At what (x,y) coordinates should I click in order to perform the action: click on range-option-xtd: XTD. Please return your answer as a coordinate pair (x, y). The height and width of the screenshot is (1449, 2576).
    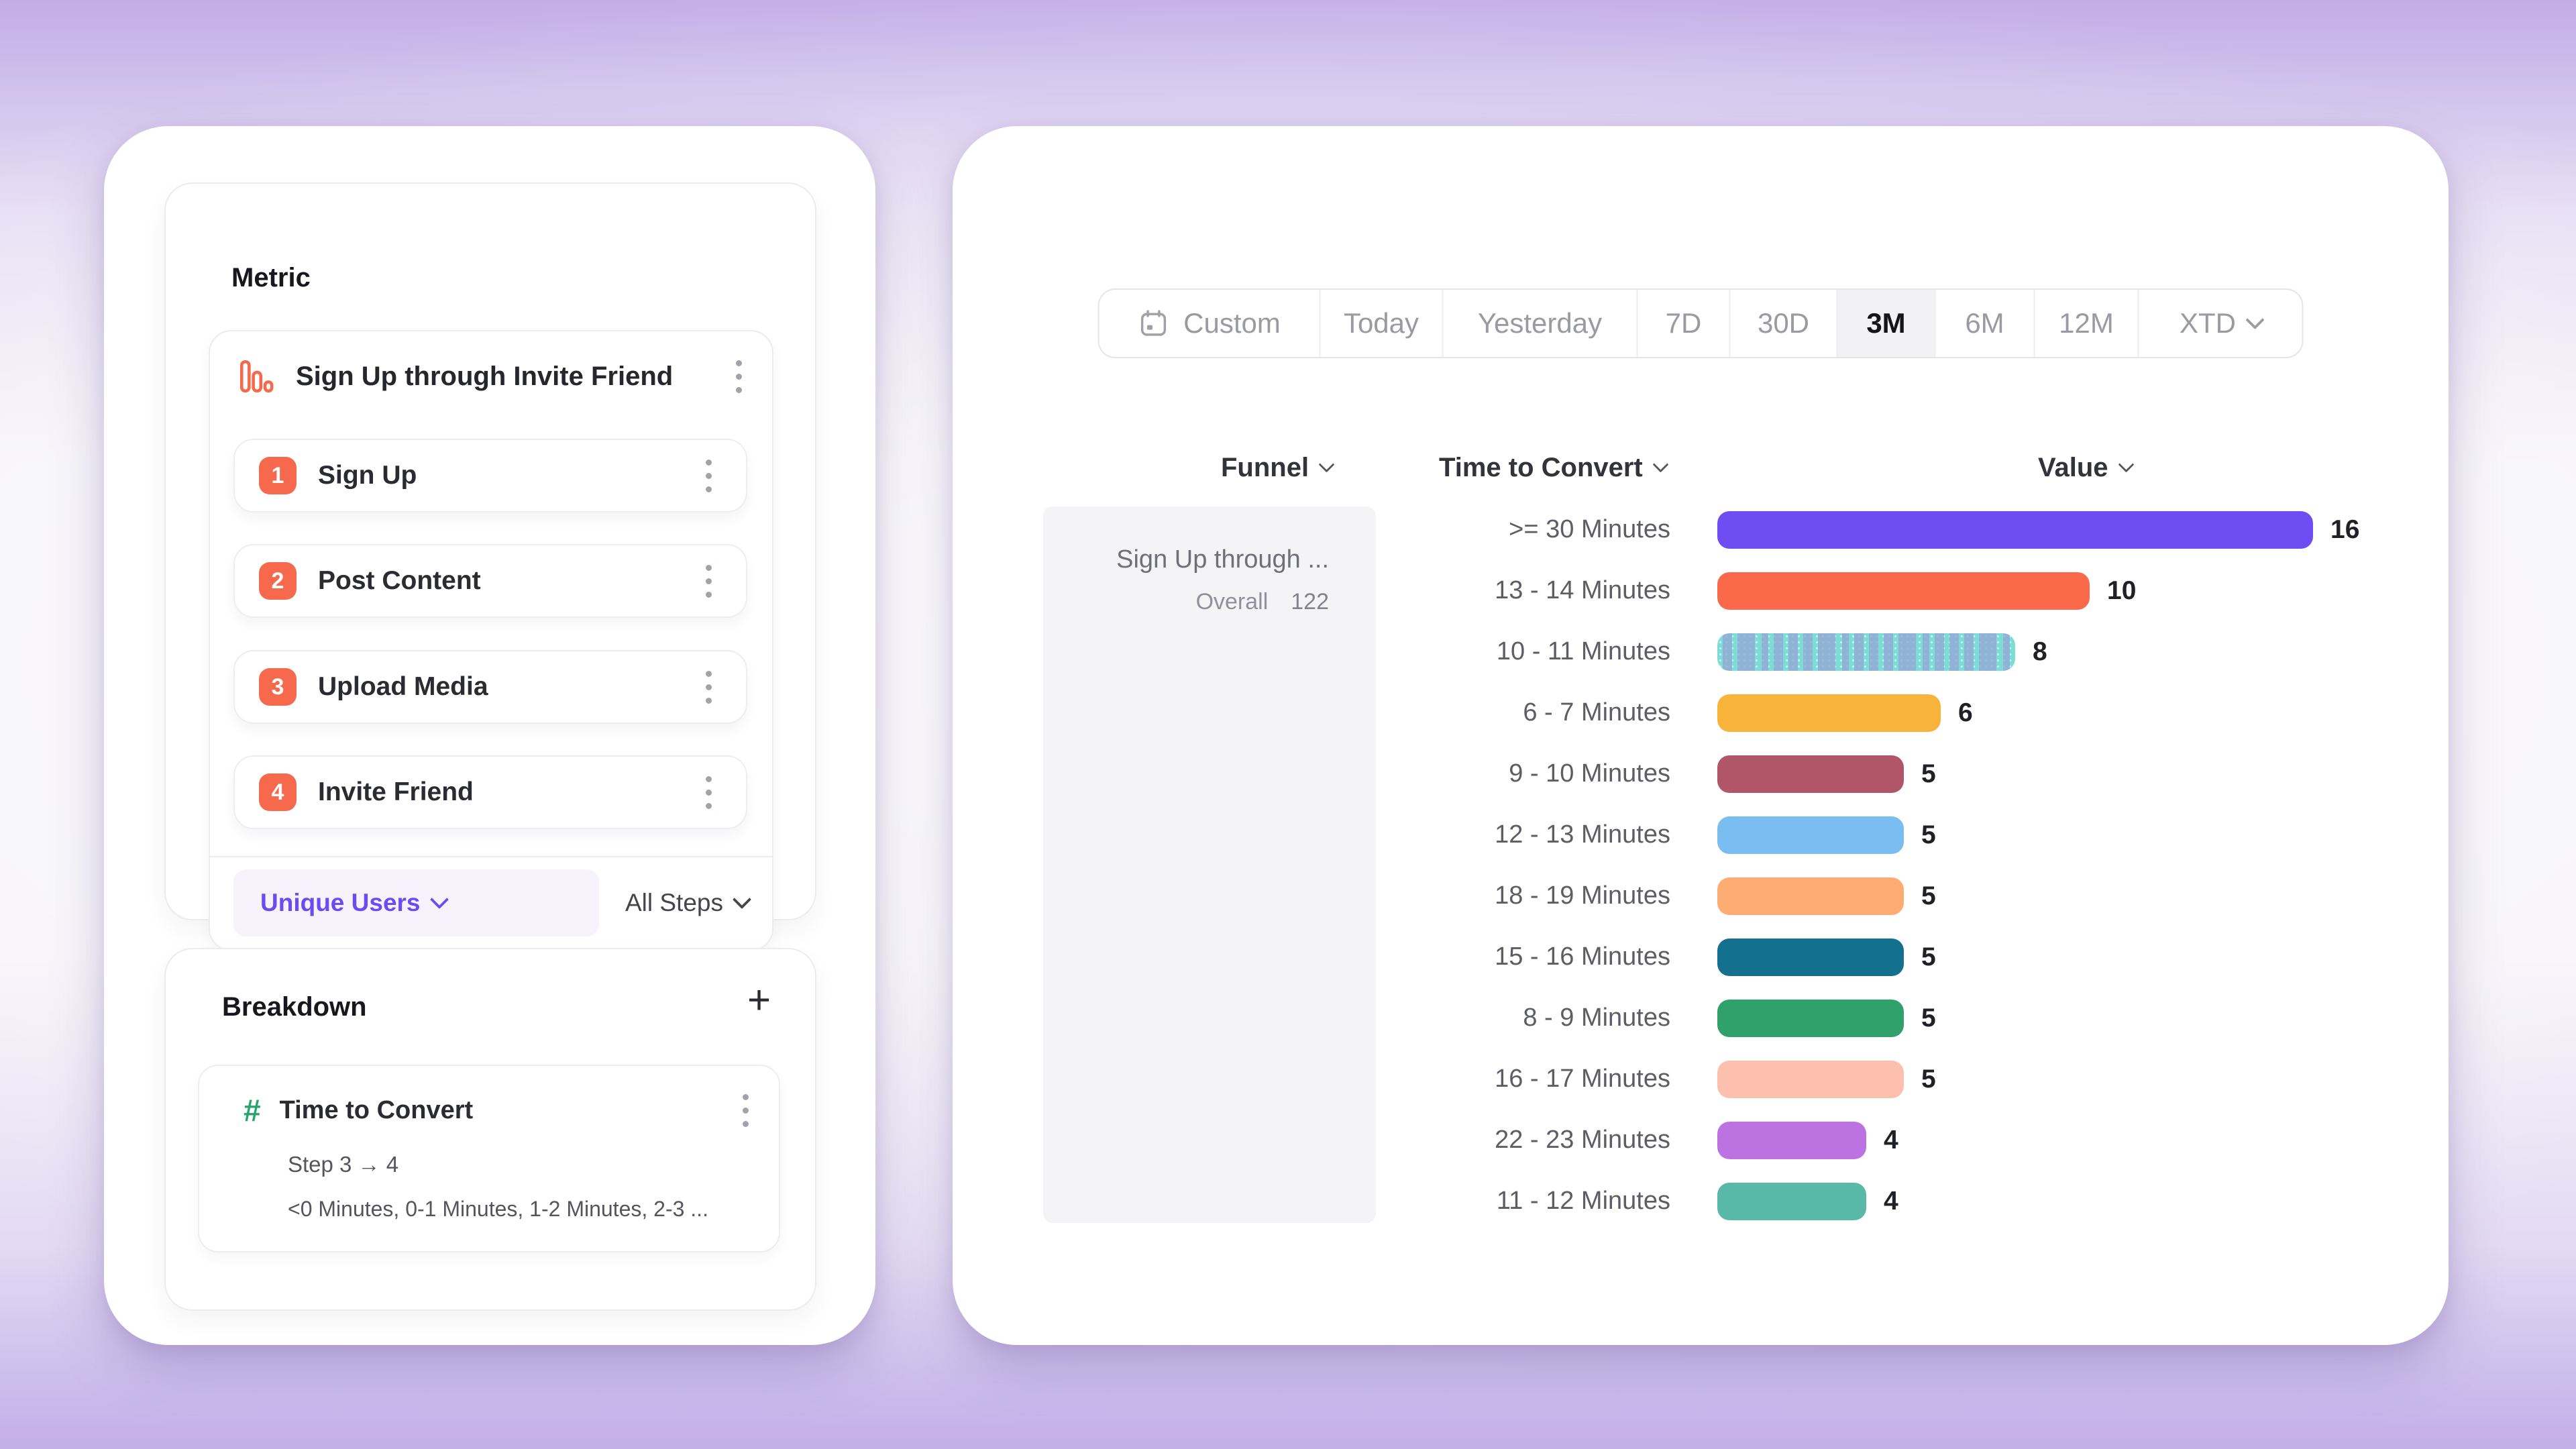
    Looking at the image, I should click on (2220, 323).